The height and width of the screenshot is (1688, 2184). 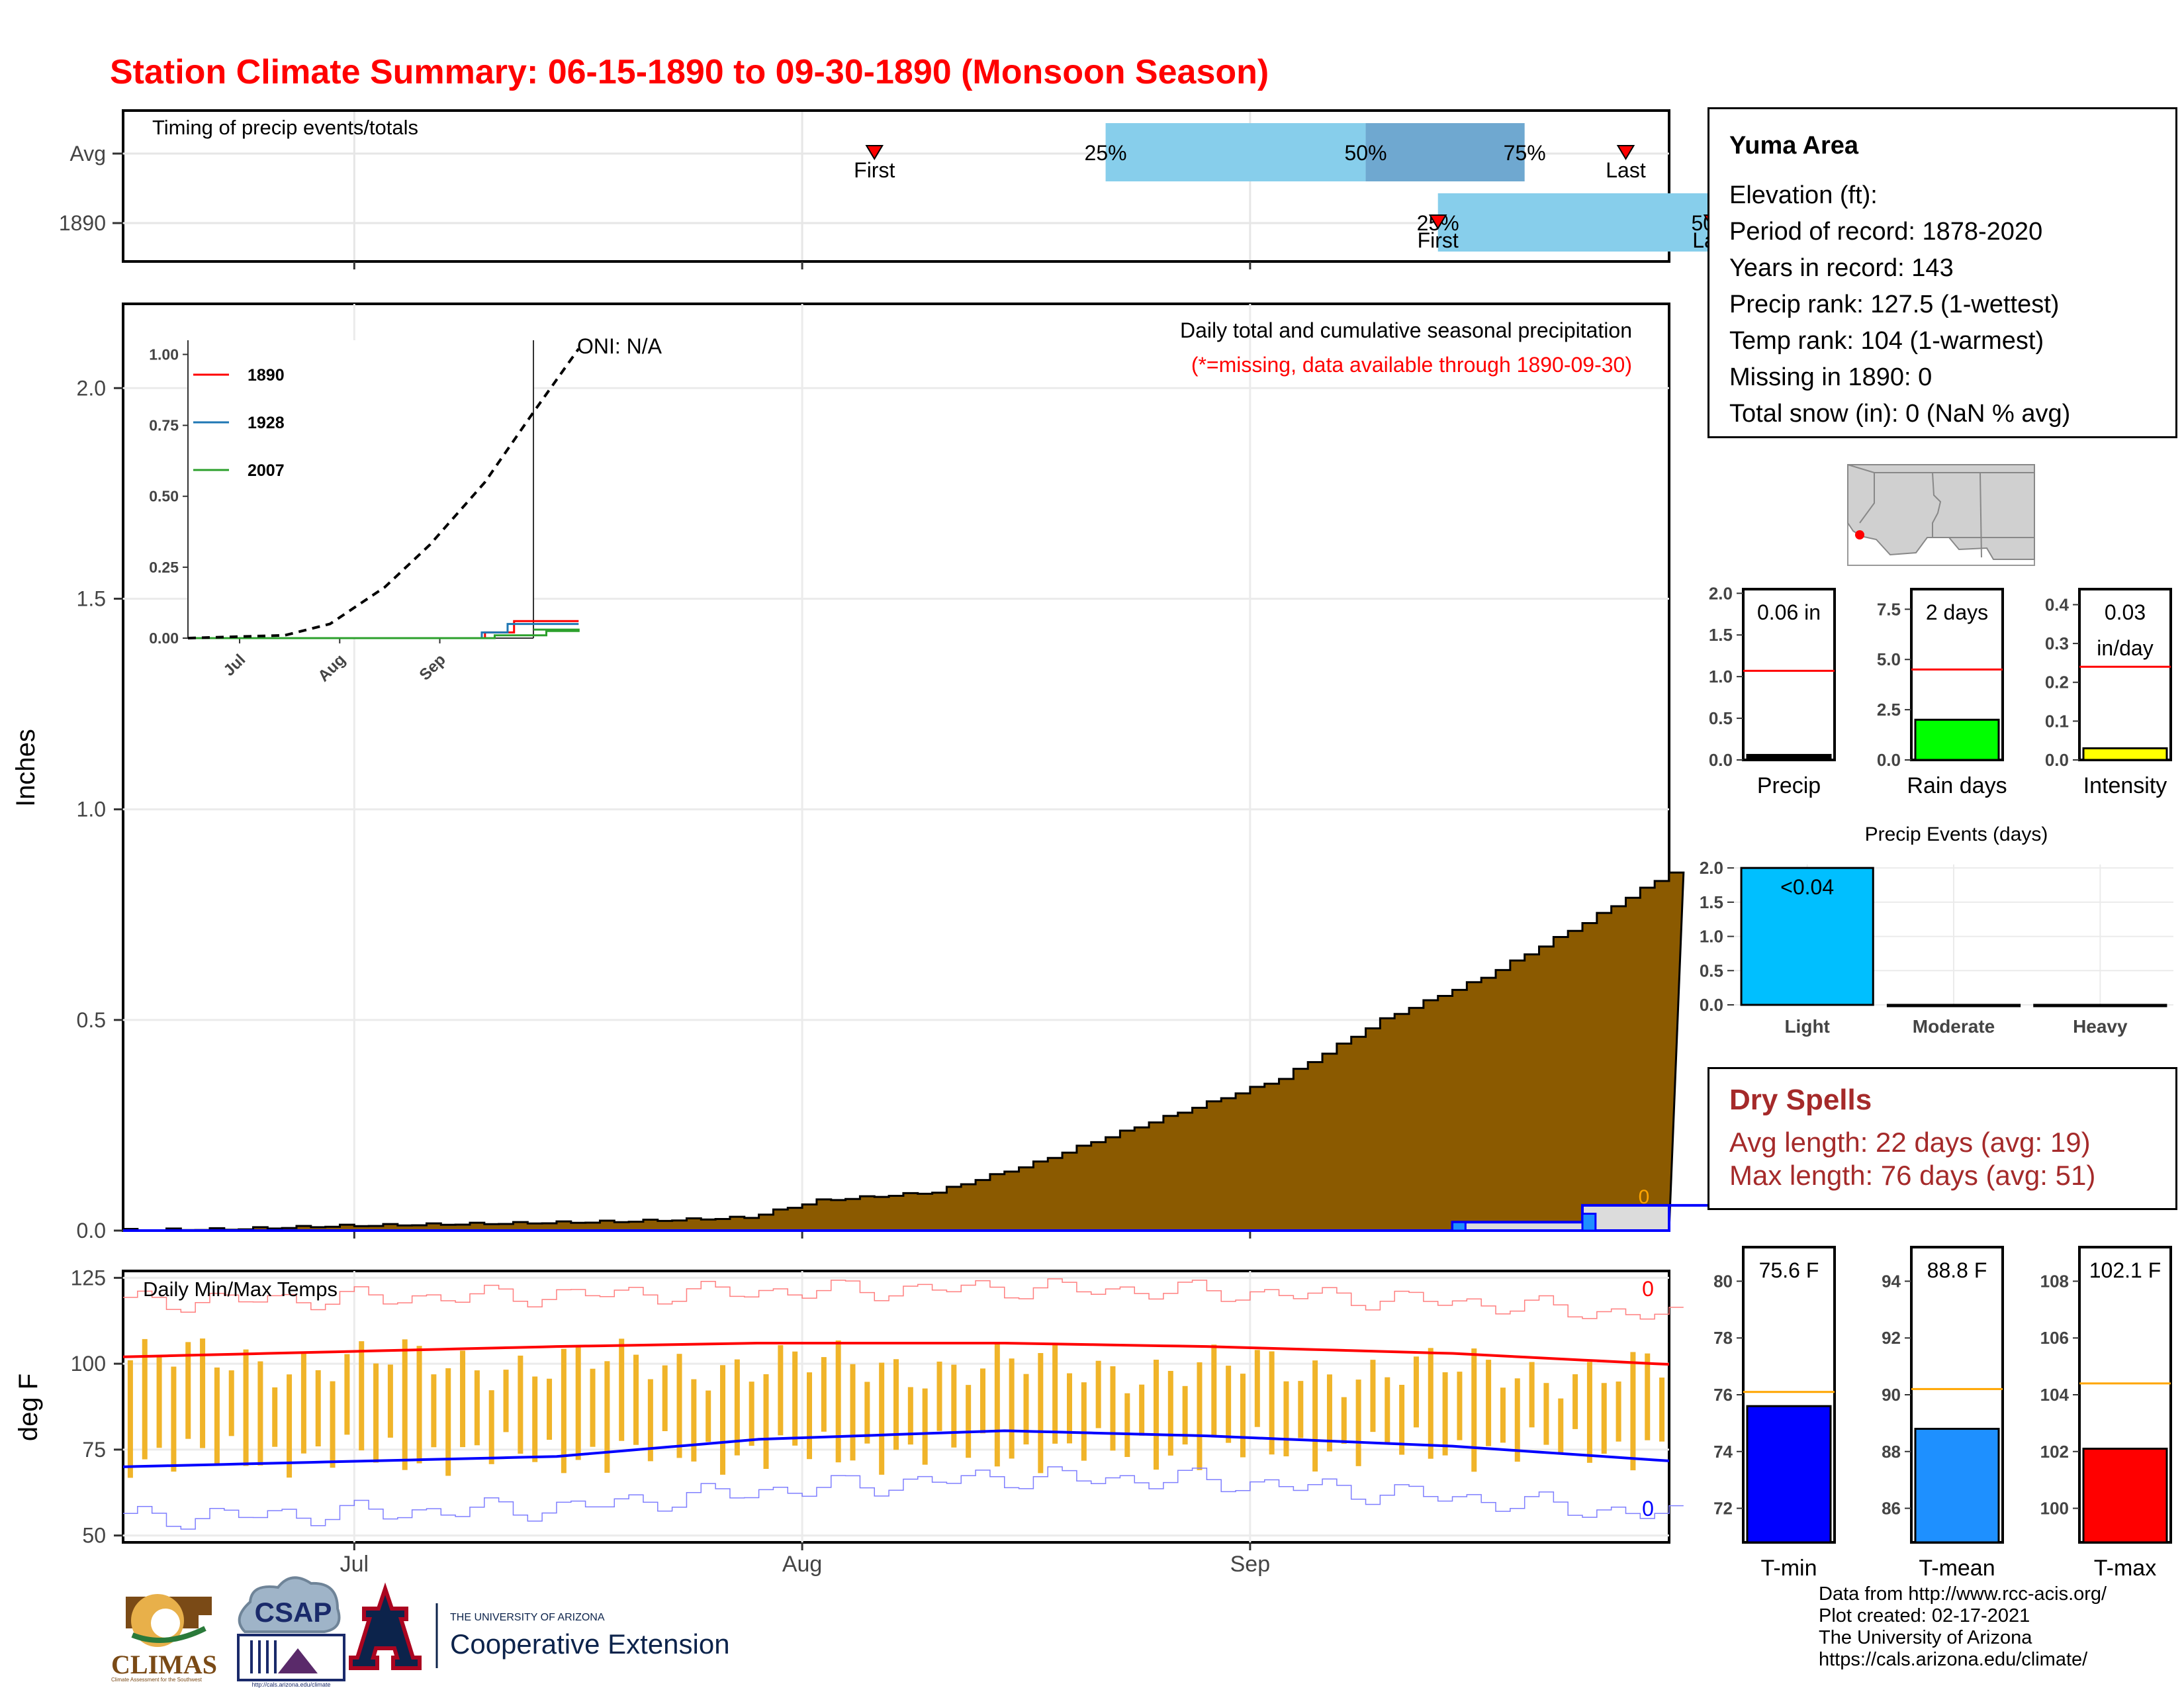 I want to click on rain-days-chart: 0.0 2.5 5.0 7.5 2 days Rain days, so click(x=1942, y=693).